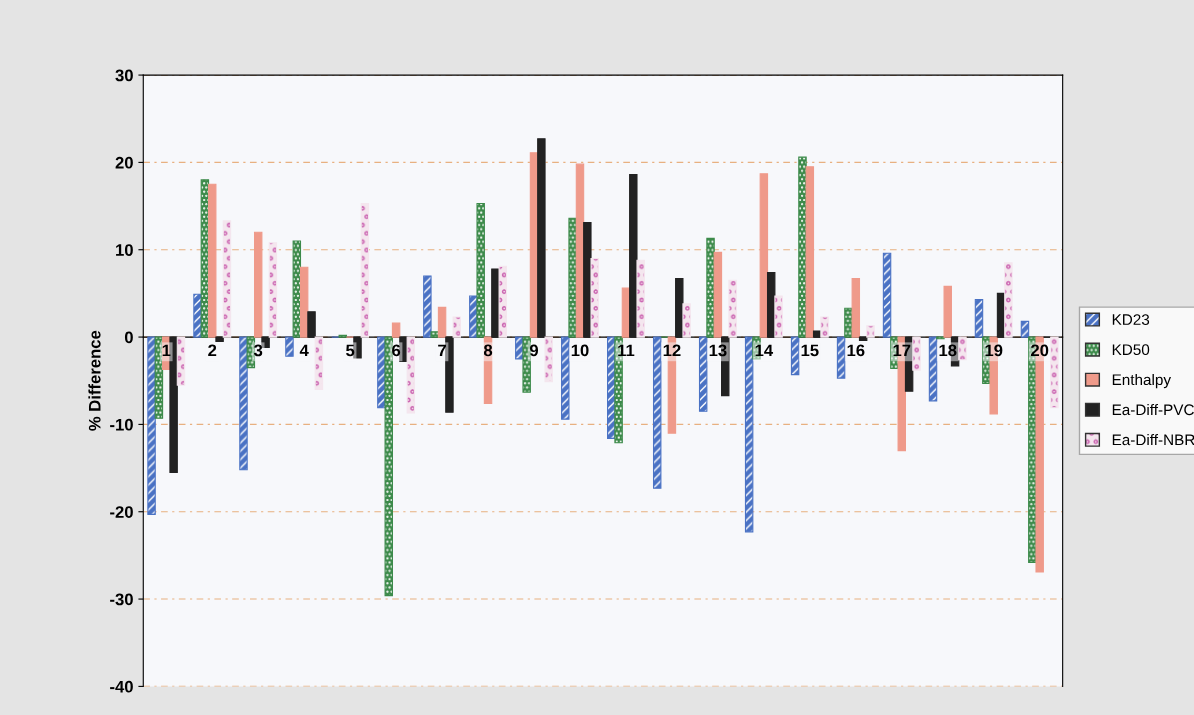 The height and width of the screenshot is (715, 1194). What do you see at coordinates (121, 512) in the screenshot?
I see `y-tick-label: -20` at bounding box center [121, 512].